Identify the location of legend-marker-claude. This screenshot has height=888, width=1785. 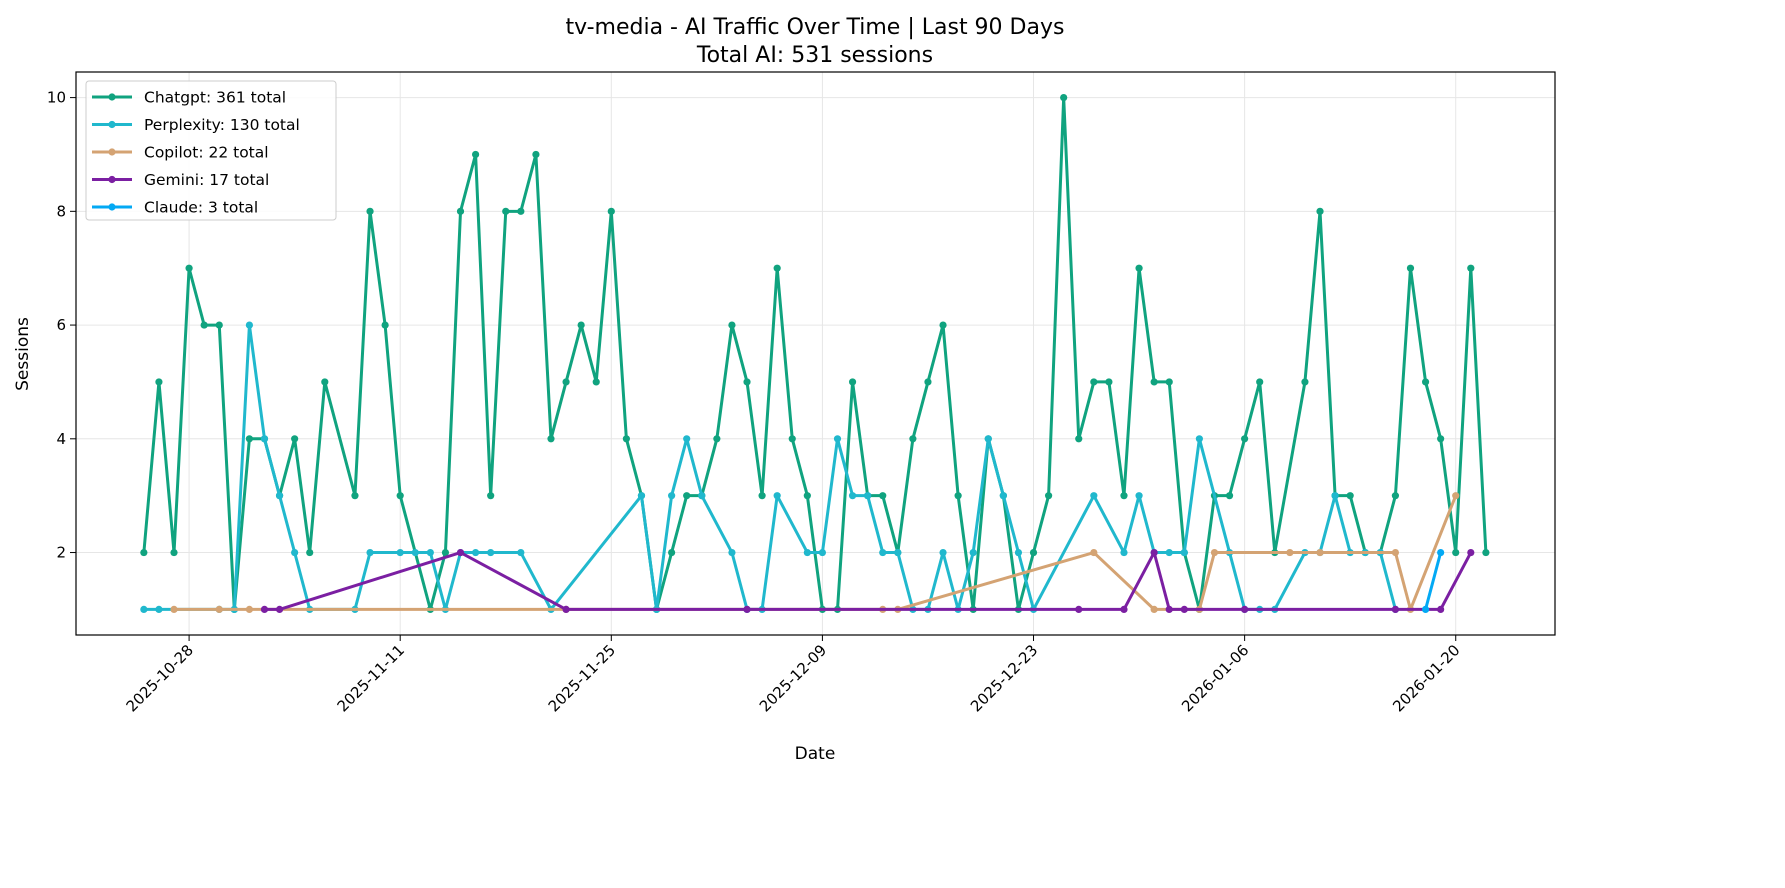
(112, 207).